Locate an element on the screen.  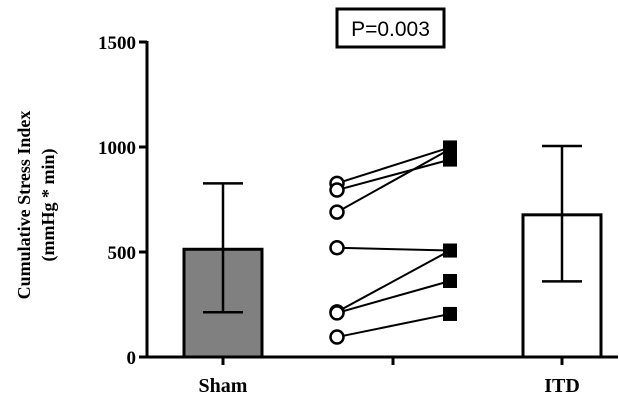
y-tick-label: 1500 is located at coordinates (117, 43).